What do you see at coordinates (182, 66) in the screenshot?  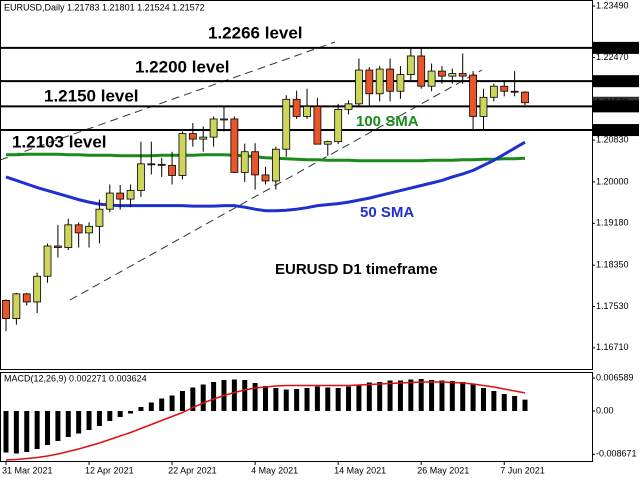 I see `level-text: 1.2200 level` at bounding box center [182, 66].